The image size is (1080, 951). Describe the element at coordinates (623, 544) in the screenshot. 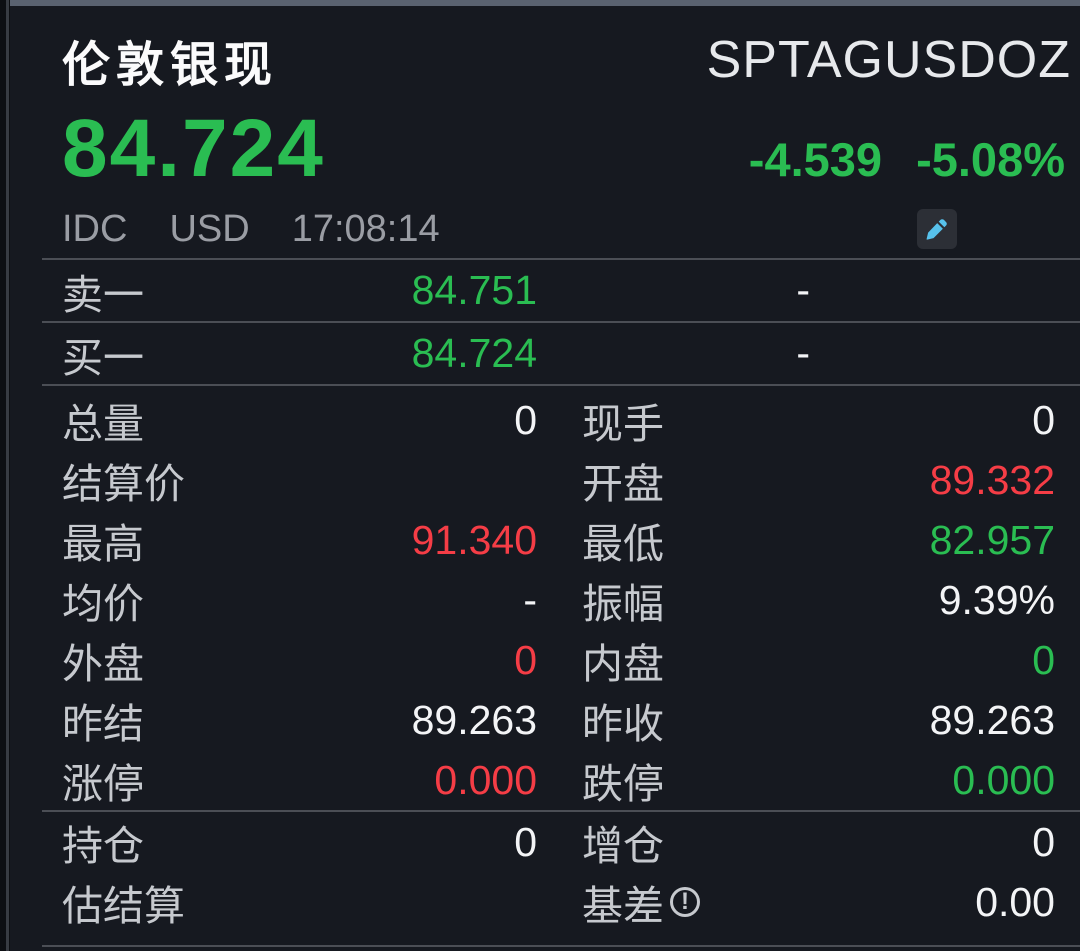

I see `stat-label: 最低` at that location.